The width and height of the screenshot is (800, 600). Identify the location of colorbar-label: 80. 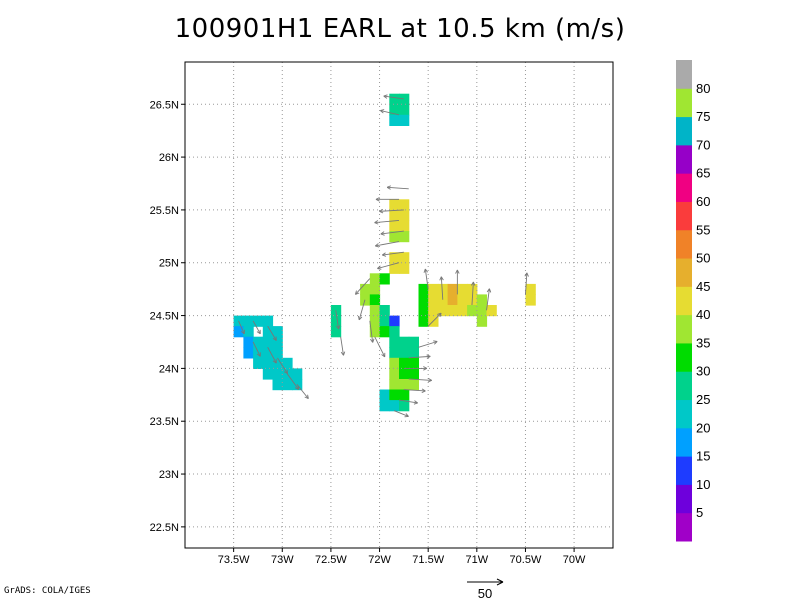
(703, 88).